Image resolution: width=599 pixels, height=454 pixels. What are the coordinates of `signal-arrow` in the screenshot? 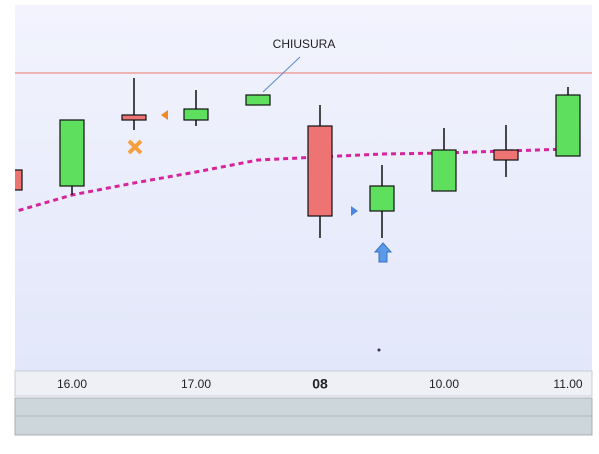 It's located at (383, 252).